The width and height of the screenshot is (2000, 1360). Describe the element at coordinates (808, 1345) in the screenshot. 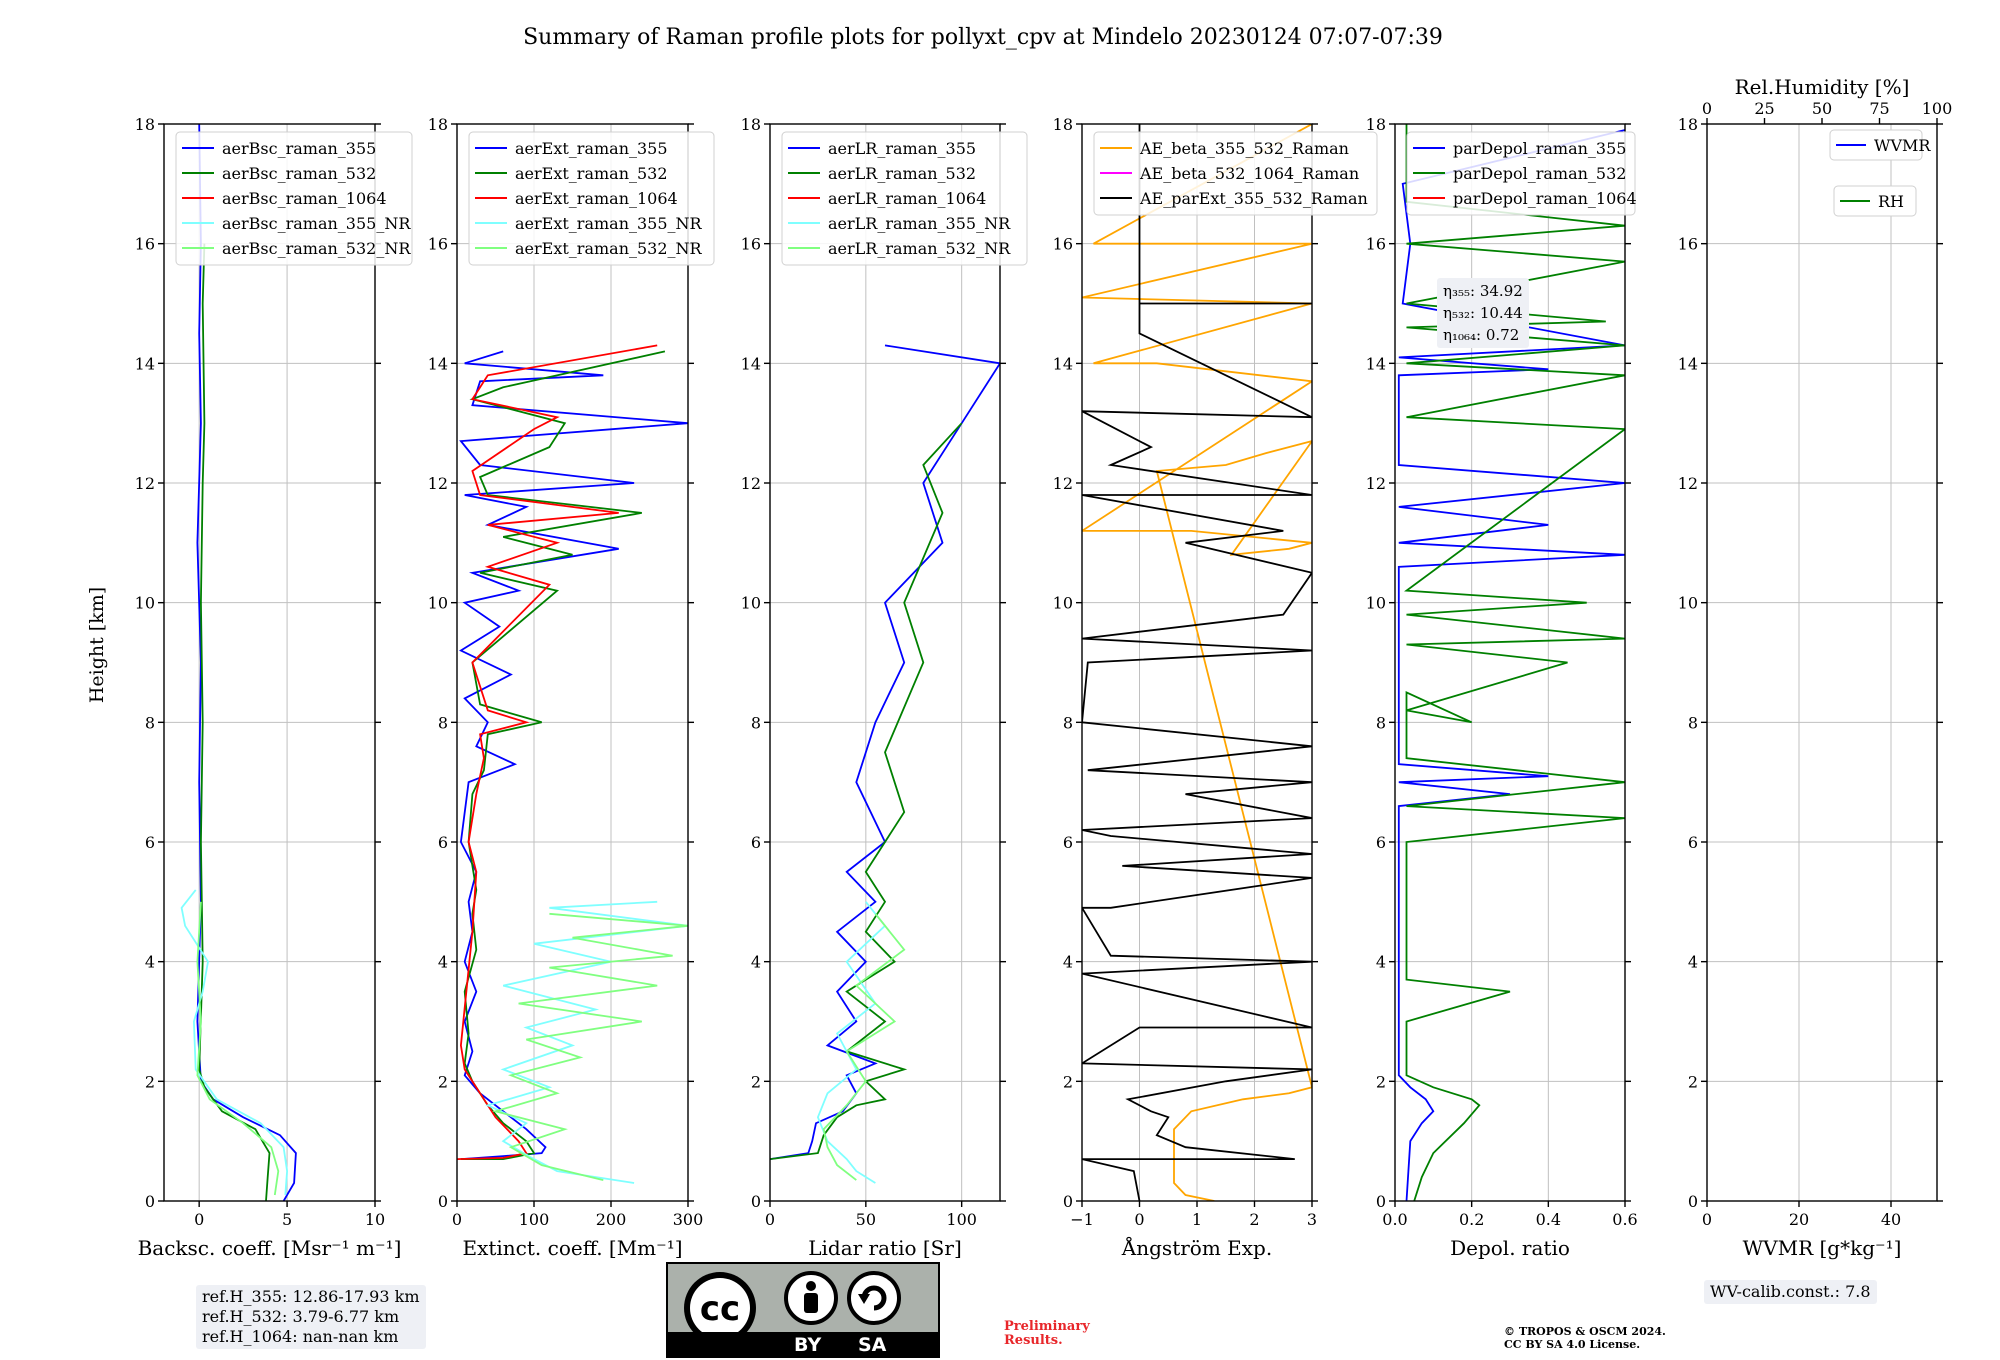

I see `cc-by-label: BY` at that location.